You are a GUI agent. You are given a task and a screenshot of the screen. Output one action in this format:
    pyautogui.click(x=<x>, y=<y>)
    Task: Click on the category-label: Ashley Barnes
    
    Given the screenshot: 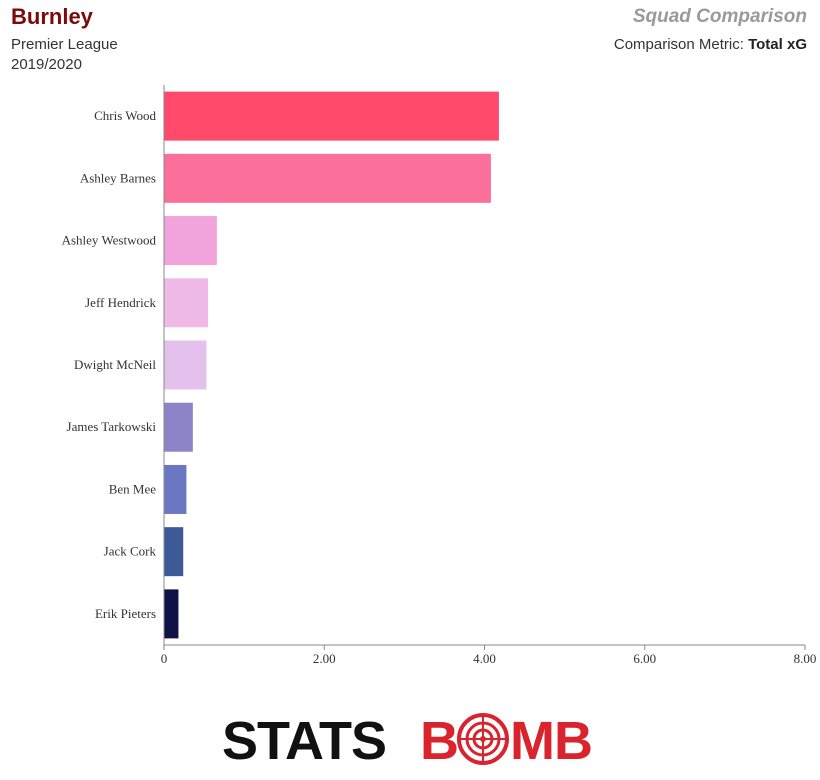 What is the action you would take?
    pyautogui.click(x=118, y=177)
    